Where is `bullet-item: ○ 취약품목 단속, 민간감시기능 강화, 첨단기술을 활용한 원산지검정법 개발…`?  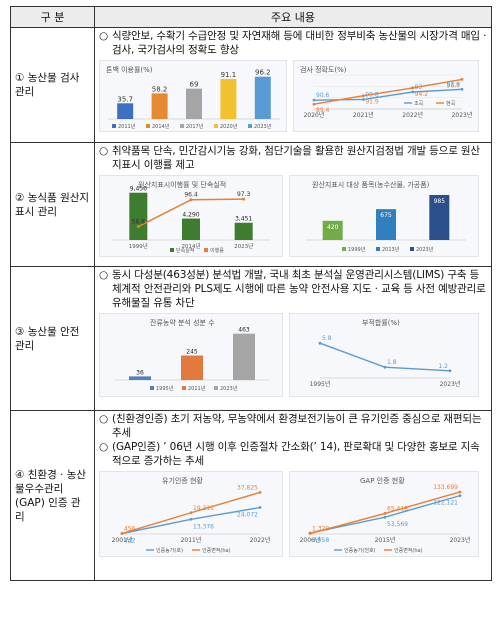
bullet-item: ○ 취약품목 단속, 민간감시기능 강화, 첨단기술을 활용한 원산지검정법 개발… is located at coordinates (289, 158).